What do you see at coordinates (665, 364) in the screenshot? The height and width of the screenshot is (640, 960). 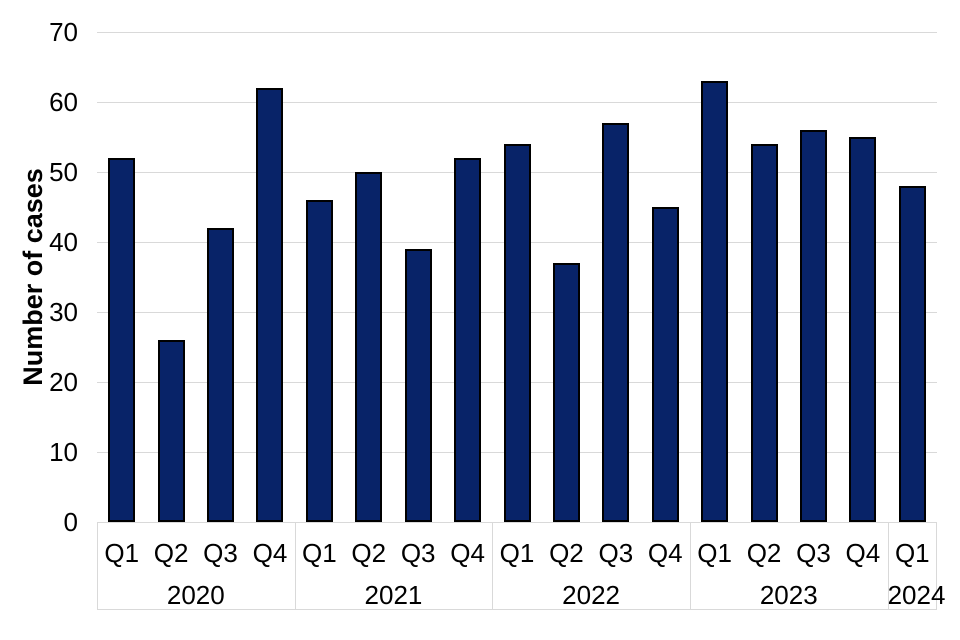 I see `bar-q4-2022` at bounding box center [665, 364].